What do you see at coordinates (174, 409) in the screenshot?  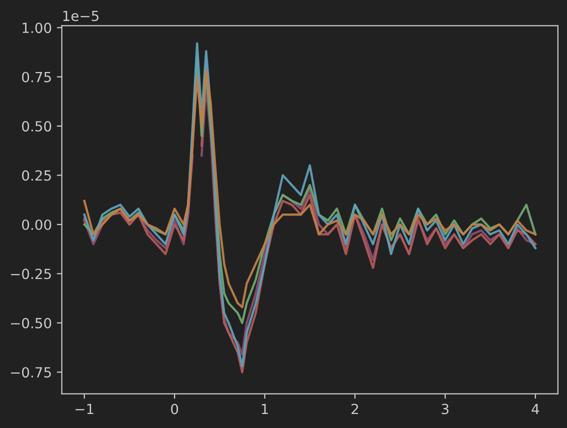 I see `x-tick-label: 0` at bounding box center [174, 409].